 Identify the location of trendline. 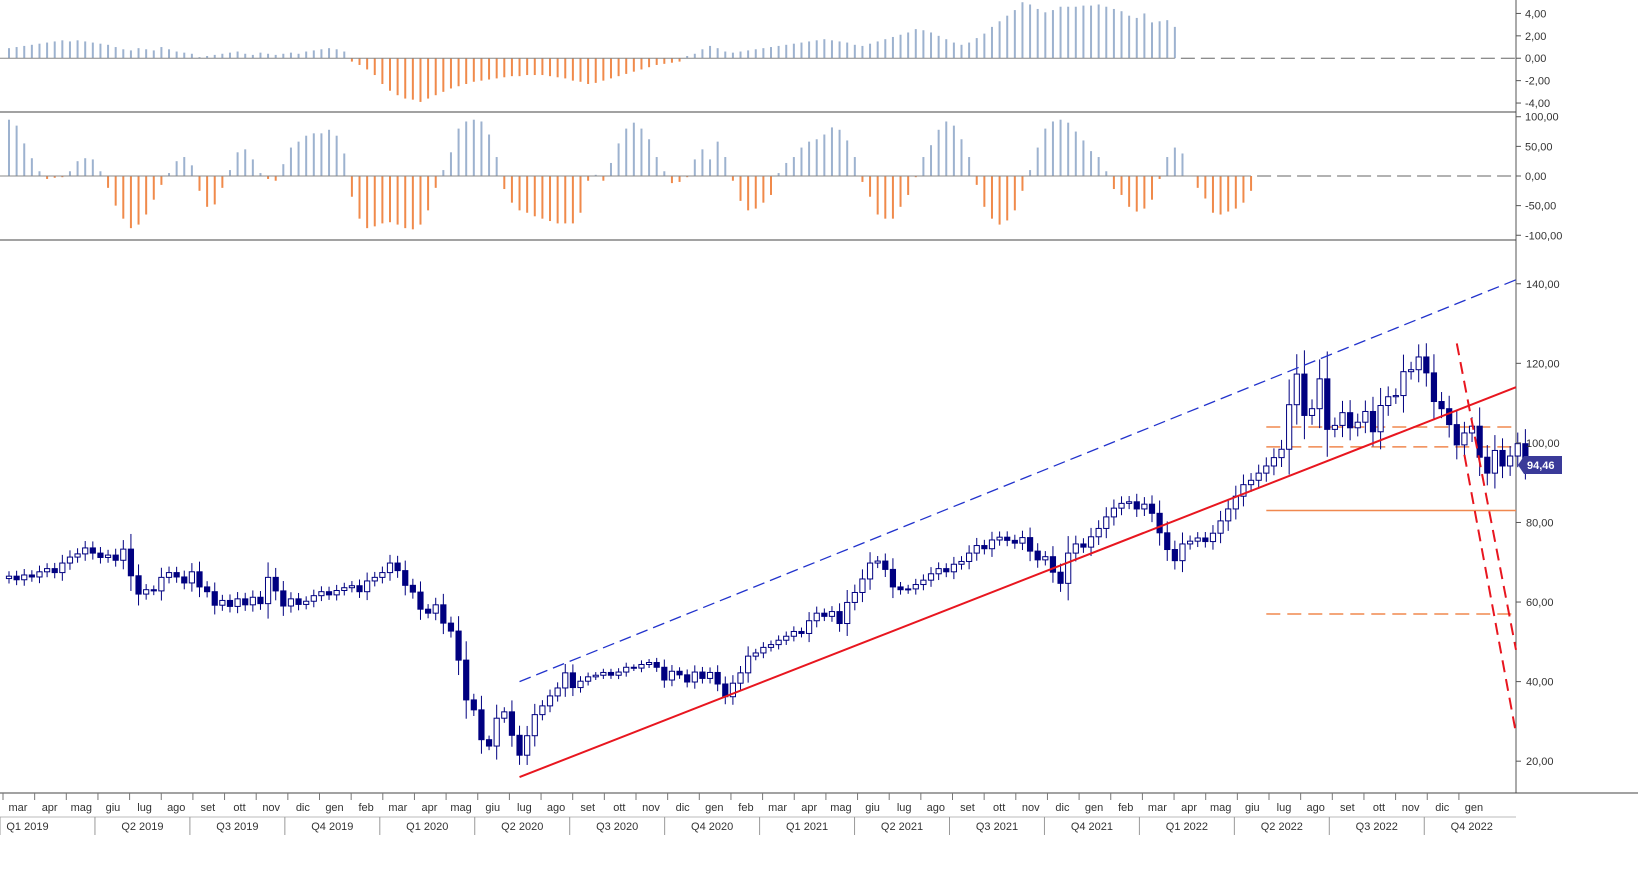
(1490, 594).